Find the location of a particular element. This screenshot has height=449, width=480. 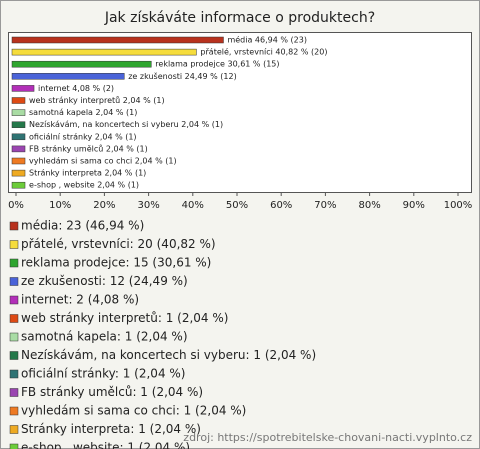

legend-label: vyhledám si sama co chci: 1 (2,04 %) is located at coordinates (133, 411).